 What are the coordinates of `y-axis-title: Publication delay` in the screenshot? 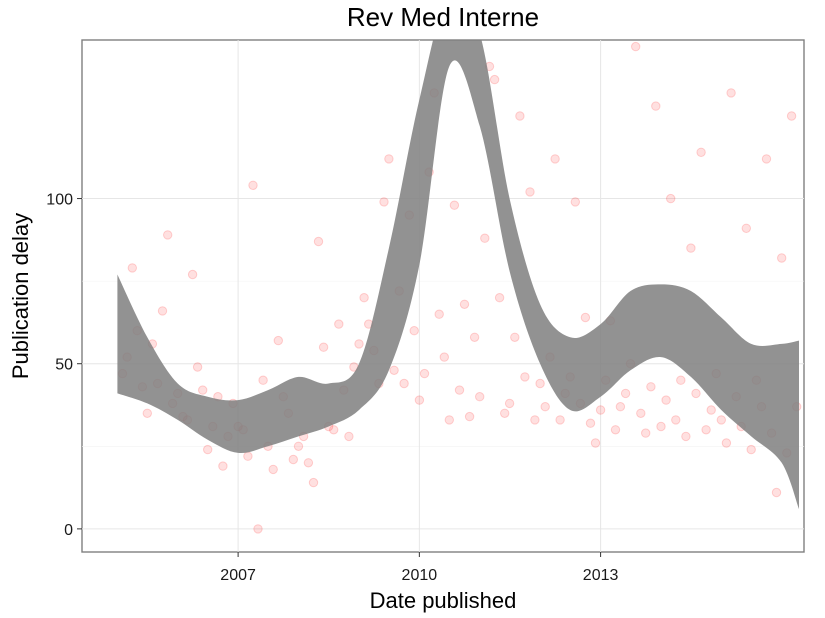 It's located at (20, 296).